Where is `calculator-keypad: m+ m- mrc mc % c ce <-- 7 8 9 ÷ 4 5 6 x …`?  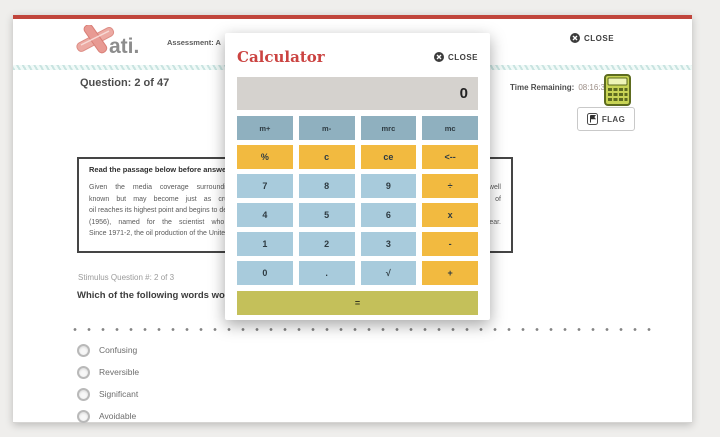 calculator-keypad: m+ m- mrc mc % c ce <-- 7 8 9 ÷ 4 5 6 x … is located at coordinates (357, 200).